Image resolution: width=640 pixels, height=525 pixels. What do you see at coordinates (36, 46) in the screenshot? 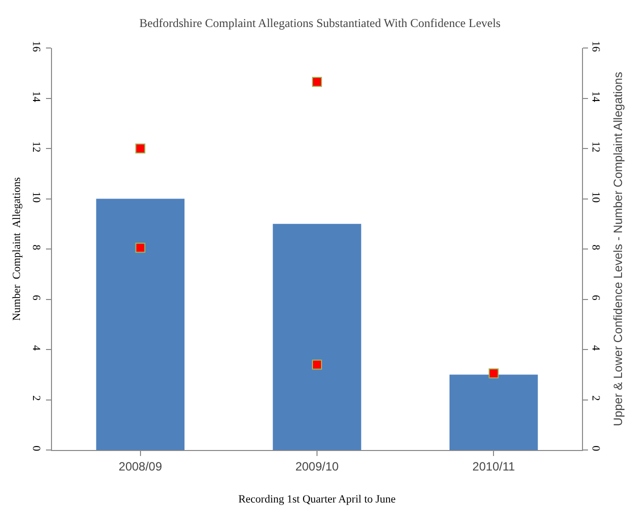
I see `y-tick-label: 16` at bounding box center [36, 46].